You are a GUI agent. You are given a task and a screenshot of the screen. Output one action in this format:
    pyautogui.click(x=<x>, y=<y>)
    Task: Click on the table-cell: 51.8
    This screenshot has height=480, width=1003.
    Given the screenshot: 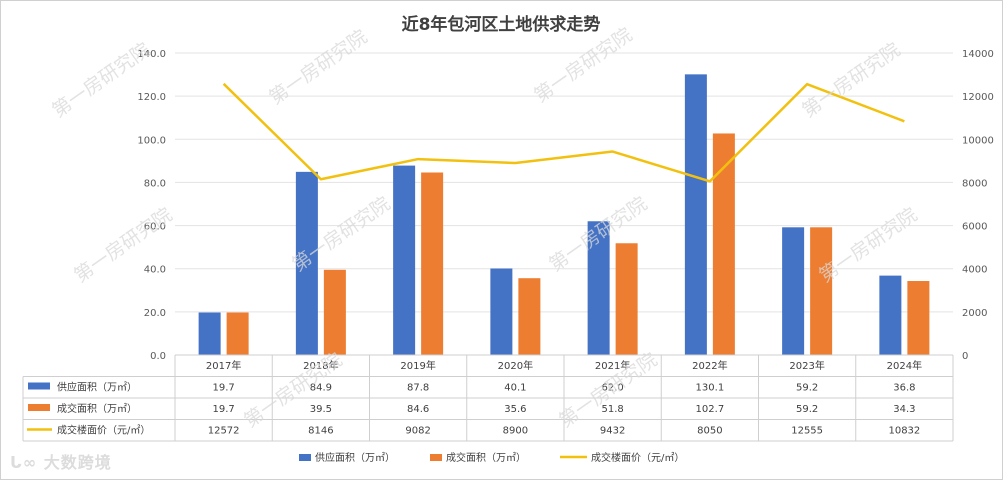 What is the action you would take?
    pyautogui.click(x=612, y=409)
    